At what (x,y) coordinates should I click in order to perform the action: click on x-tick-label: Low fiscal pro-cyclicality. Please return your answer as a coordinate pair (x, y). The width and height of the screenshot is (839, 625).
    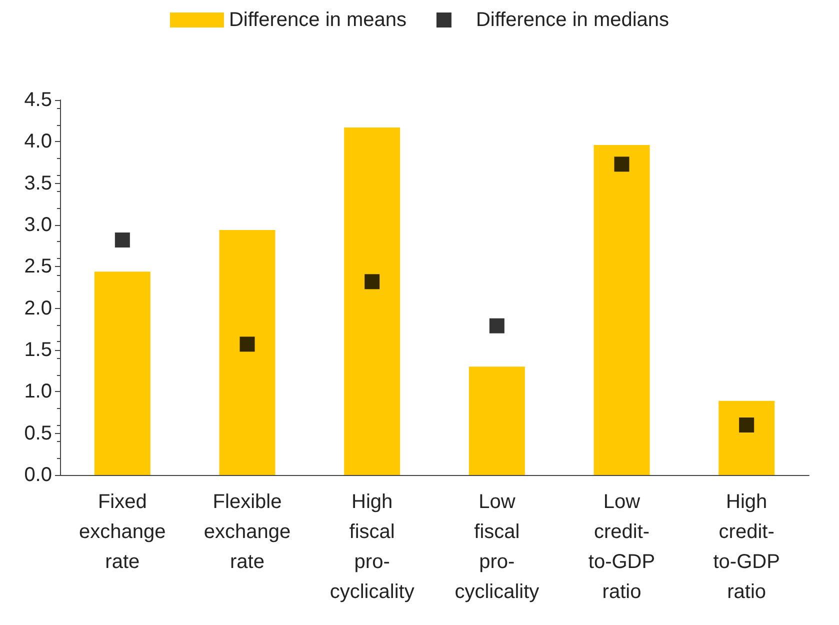
    Looking at the image, I should click on (497, 547).